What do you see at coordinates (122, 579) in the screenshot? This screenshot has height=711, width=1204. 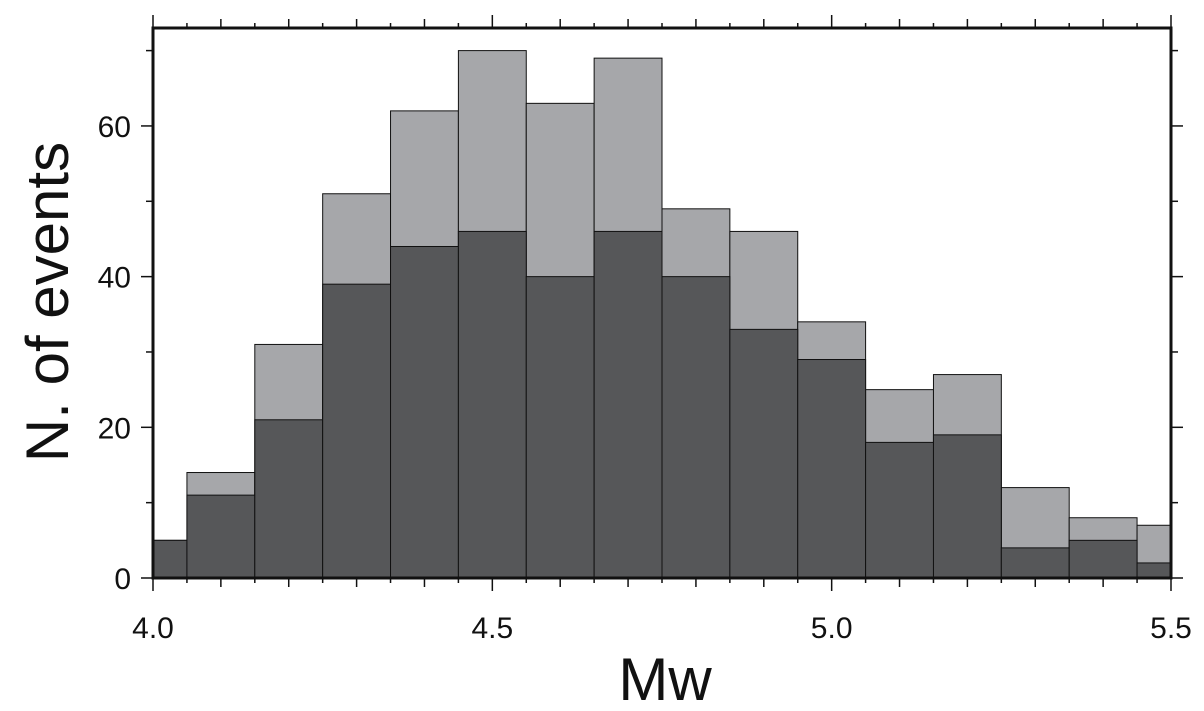 I see `y-tick-label: 0` at bounding box center [122, 579].